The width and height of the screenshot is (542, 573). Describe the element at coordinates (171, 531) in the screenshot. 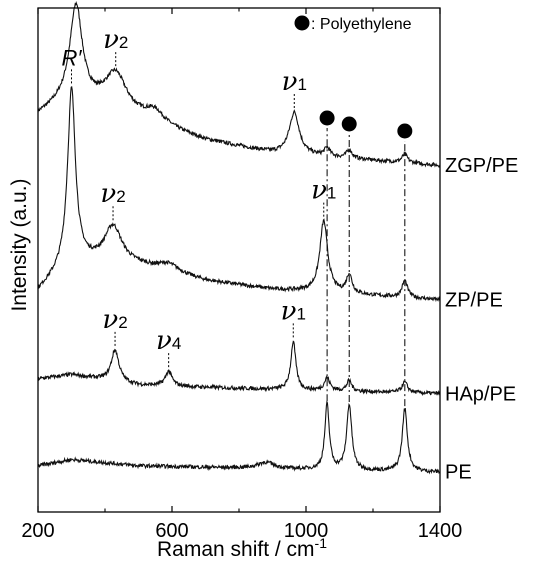

I see `x-tick-label: 600` at that location.